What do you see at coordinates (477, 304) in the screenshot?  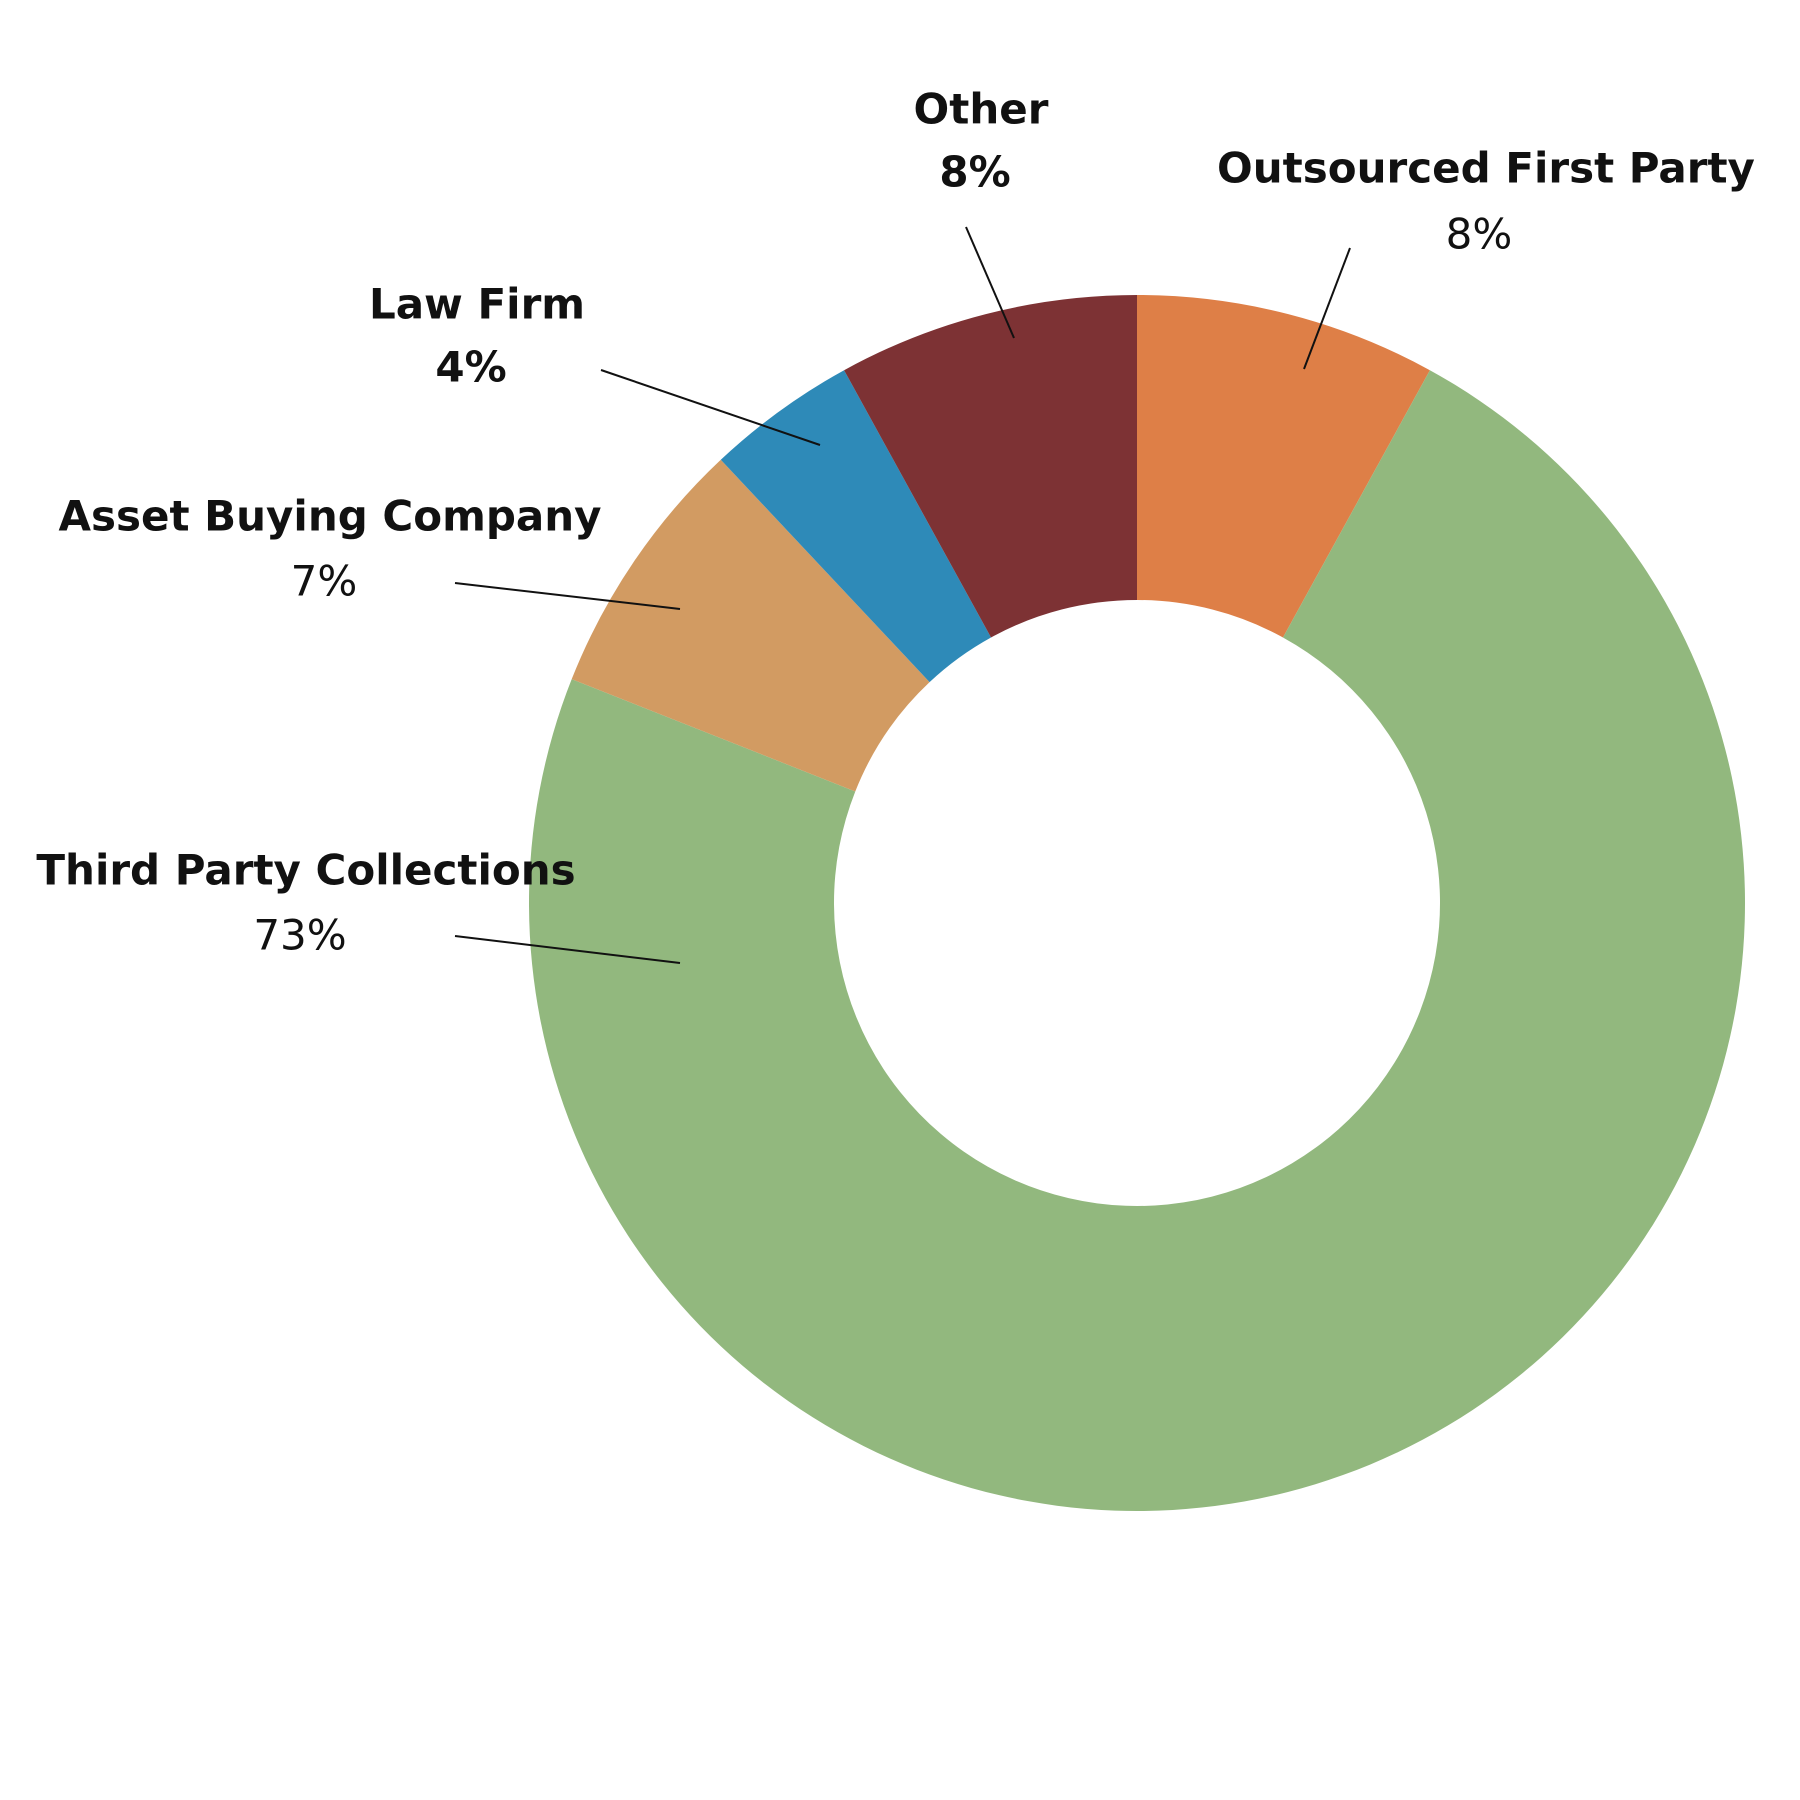 I see `slice-label: Law Firm` at bounding box center [477, 304].